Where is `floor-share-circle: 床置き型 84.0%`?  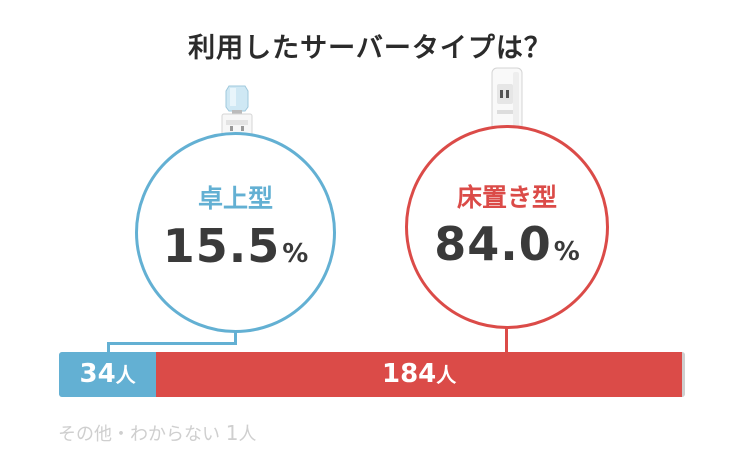
floor-share-circle: 床置き型 84.0% is located at coordinates (507, 227).